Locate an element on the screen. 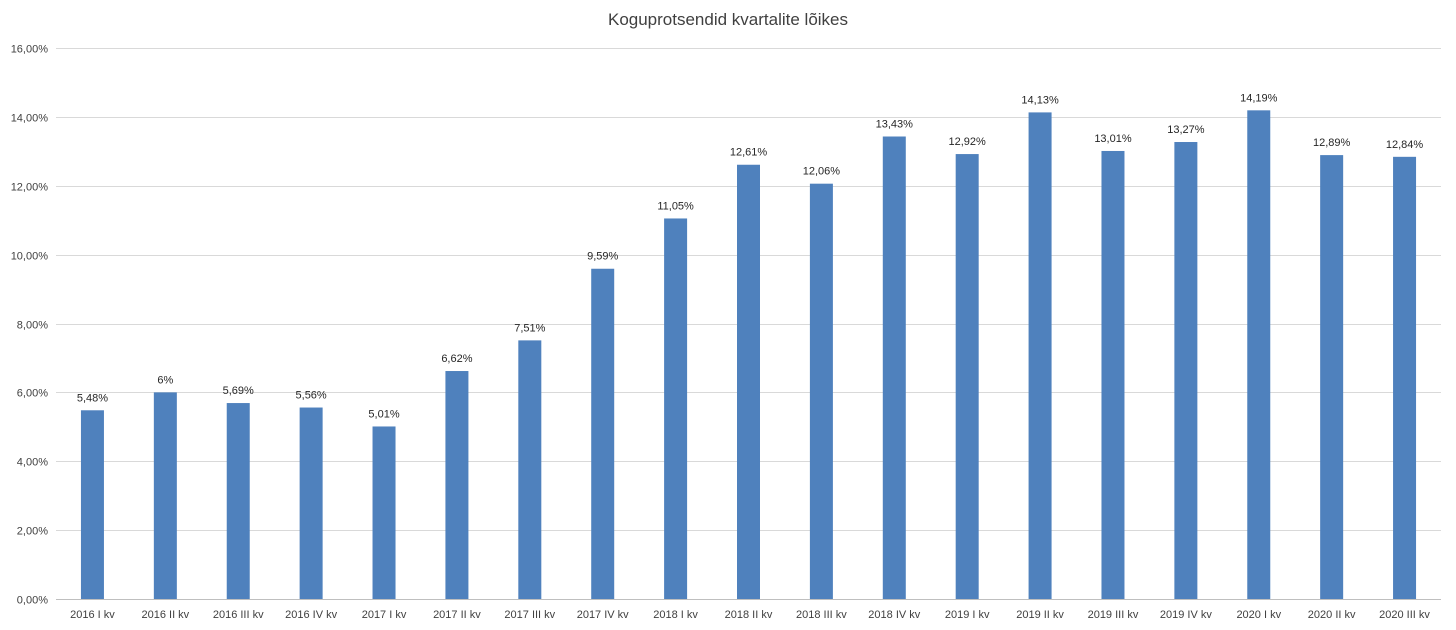 The image size is (1456, 630). data-label: 12,84% is located at coordinates (1405, 145).